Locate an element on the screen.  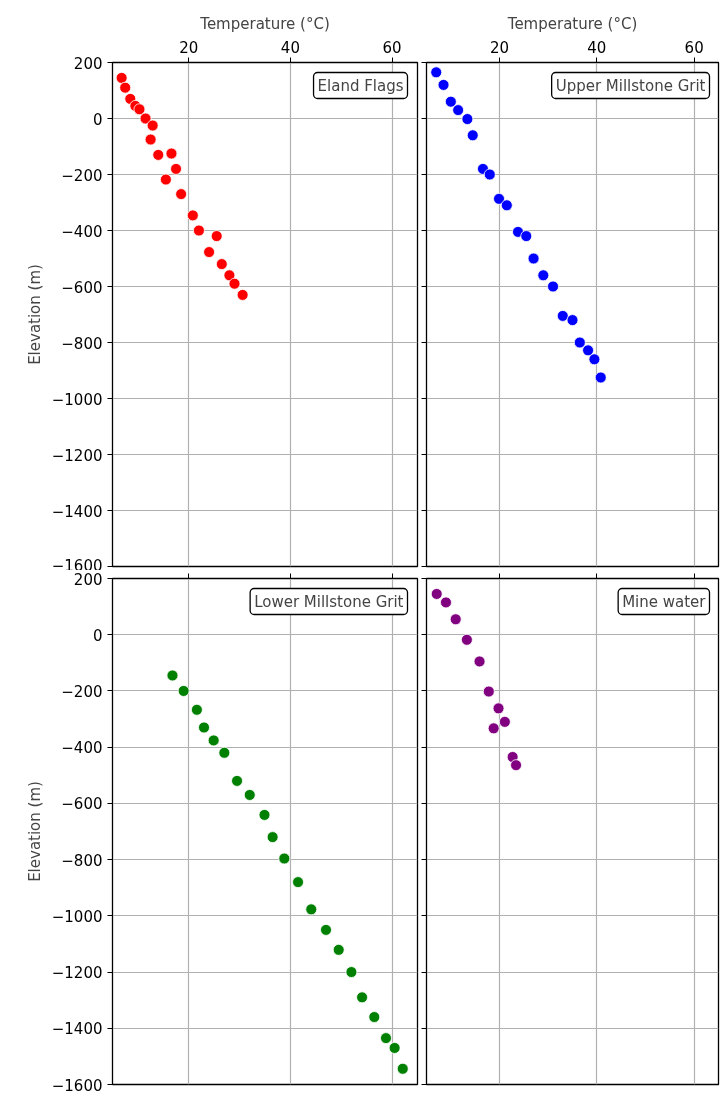
text: Lower Millstone Grit is located at coordinates (329, 601).